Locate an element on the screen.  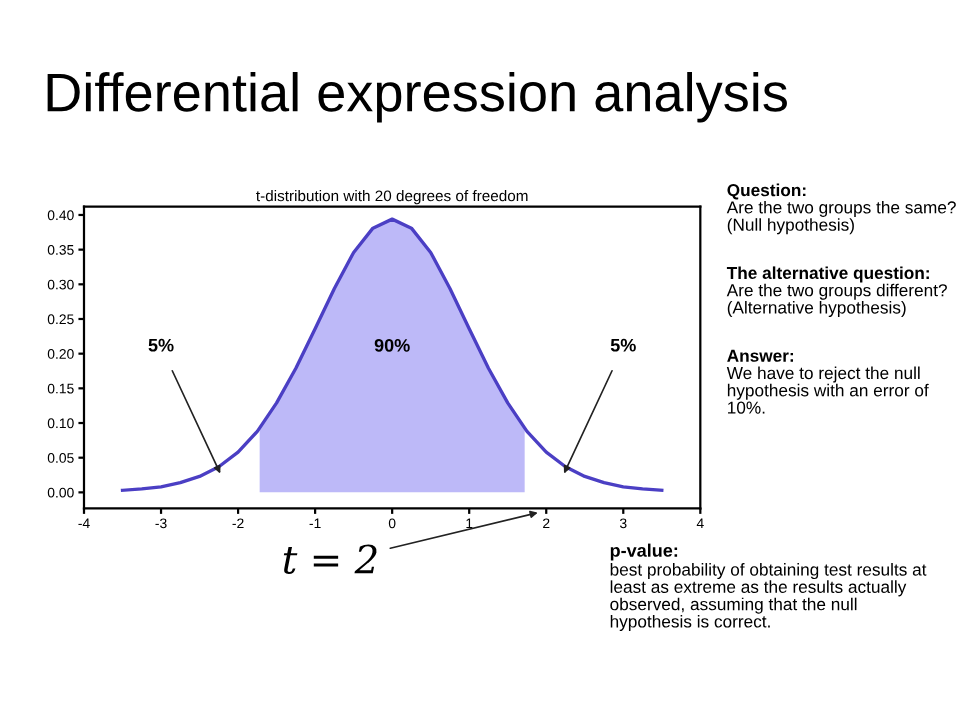
annotation: 90% is located at coordinates (392, 345).